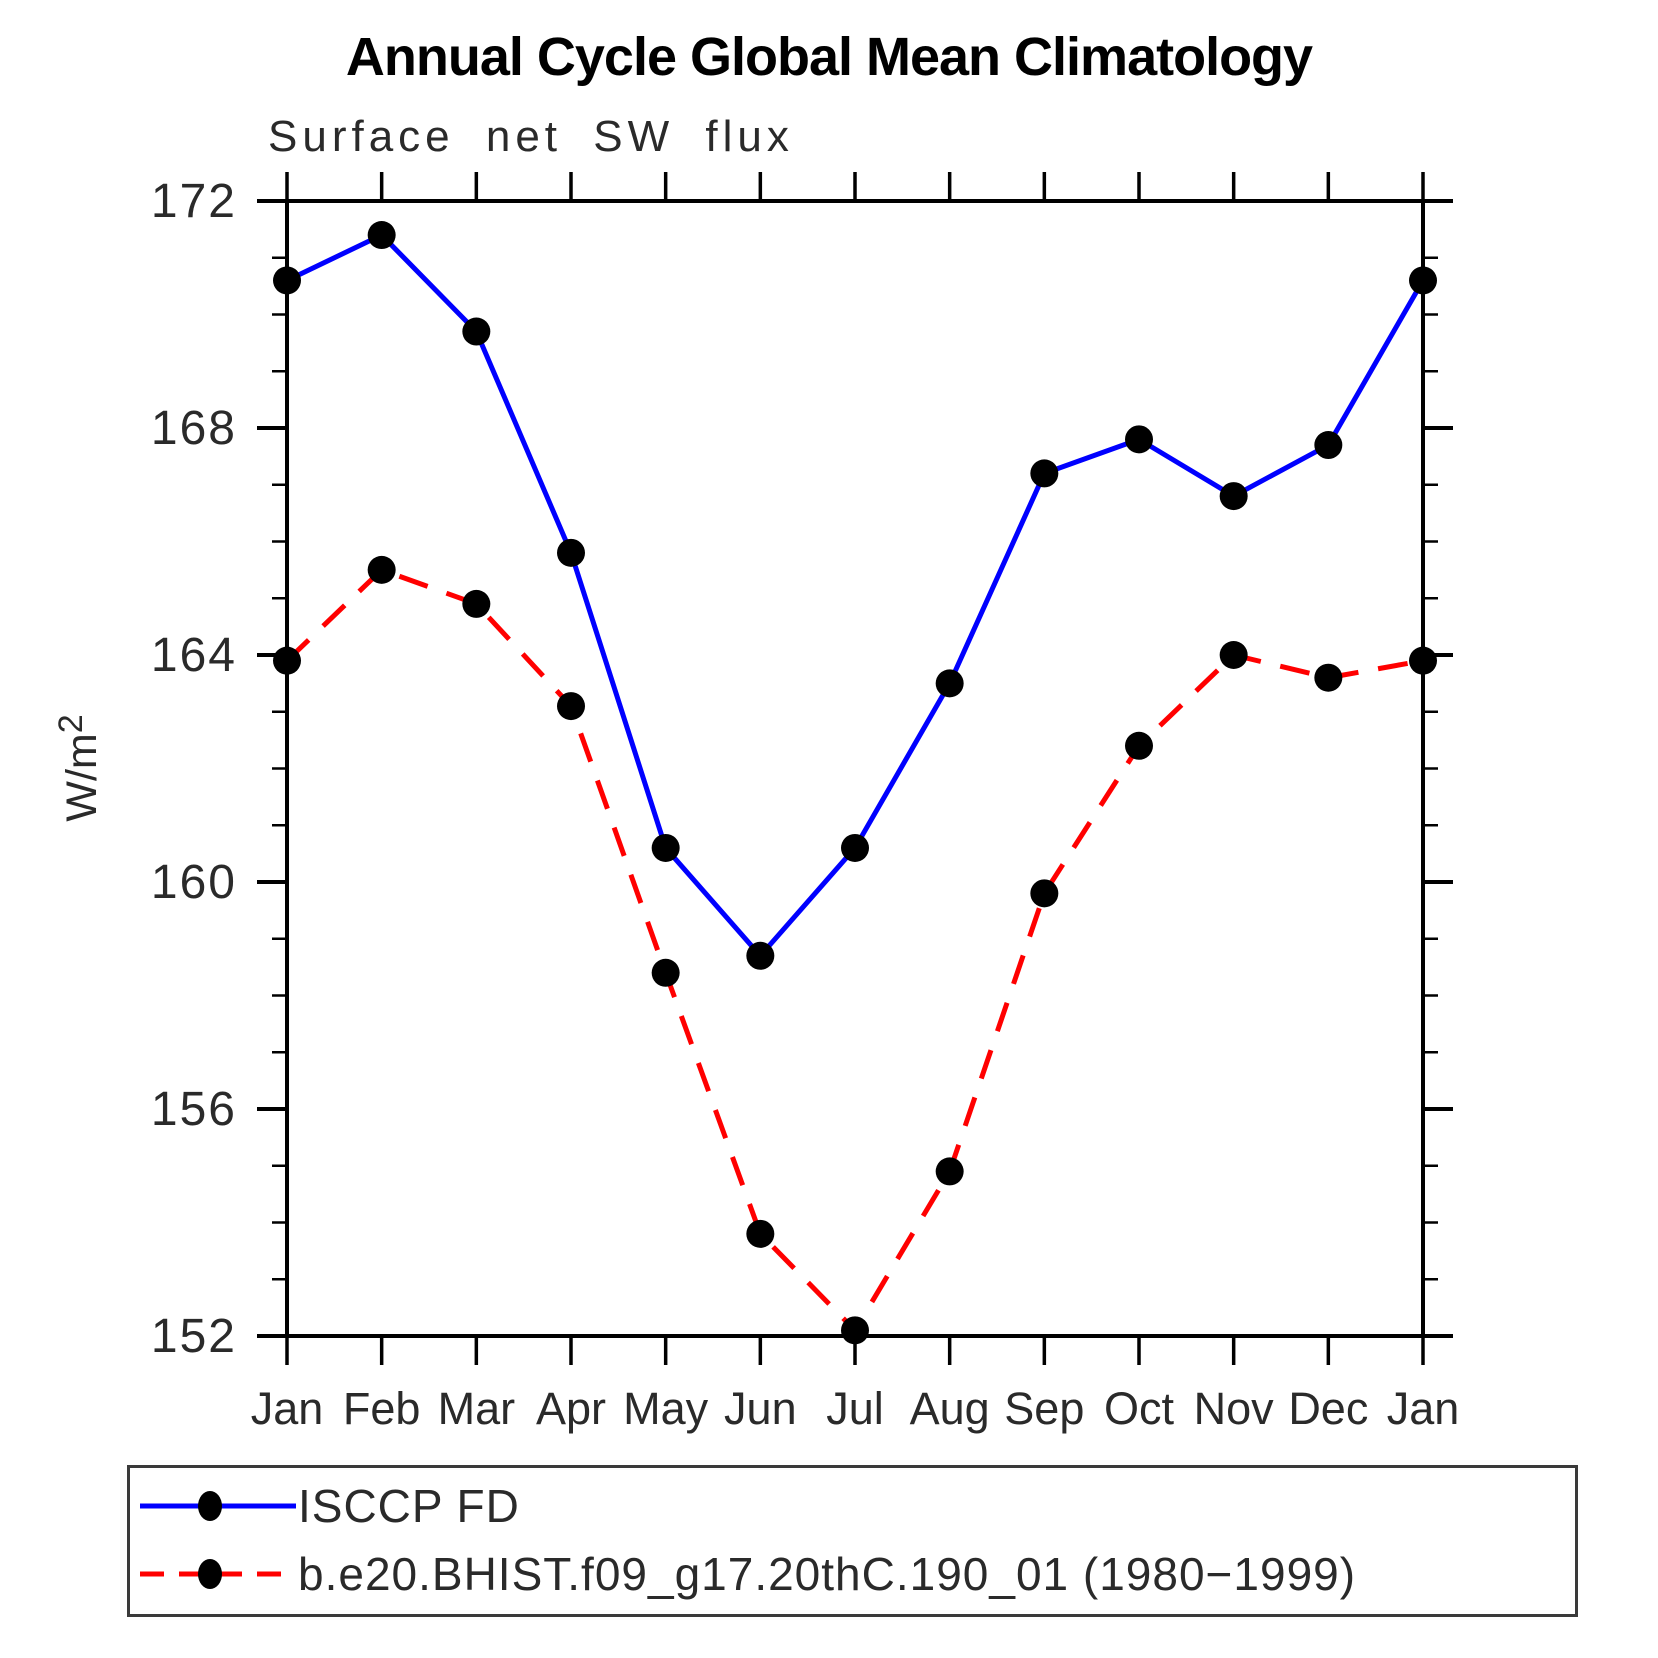  I want to click on x-tick-label: Aug, so click(950, 1408).